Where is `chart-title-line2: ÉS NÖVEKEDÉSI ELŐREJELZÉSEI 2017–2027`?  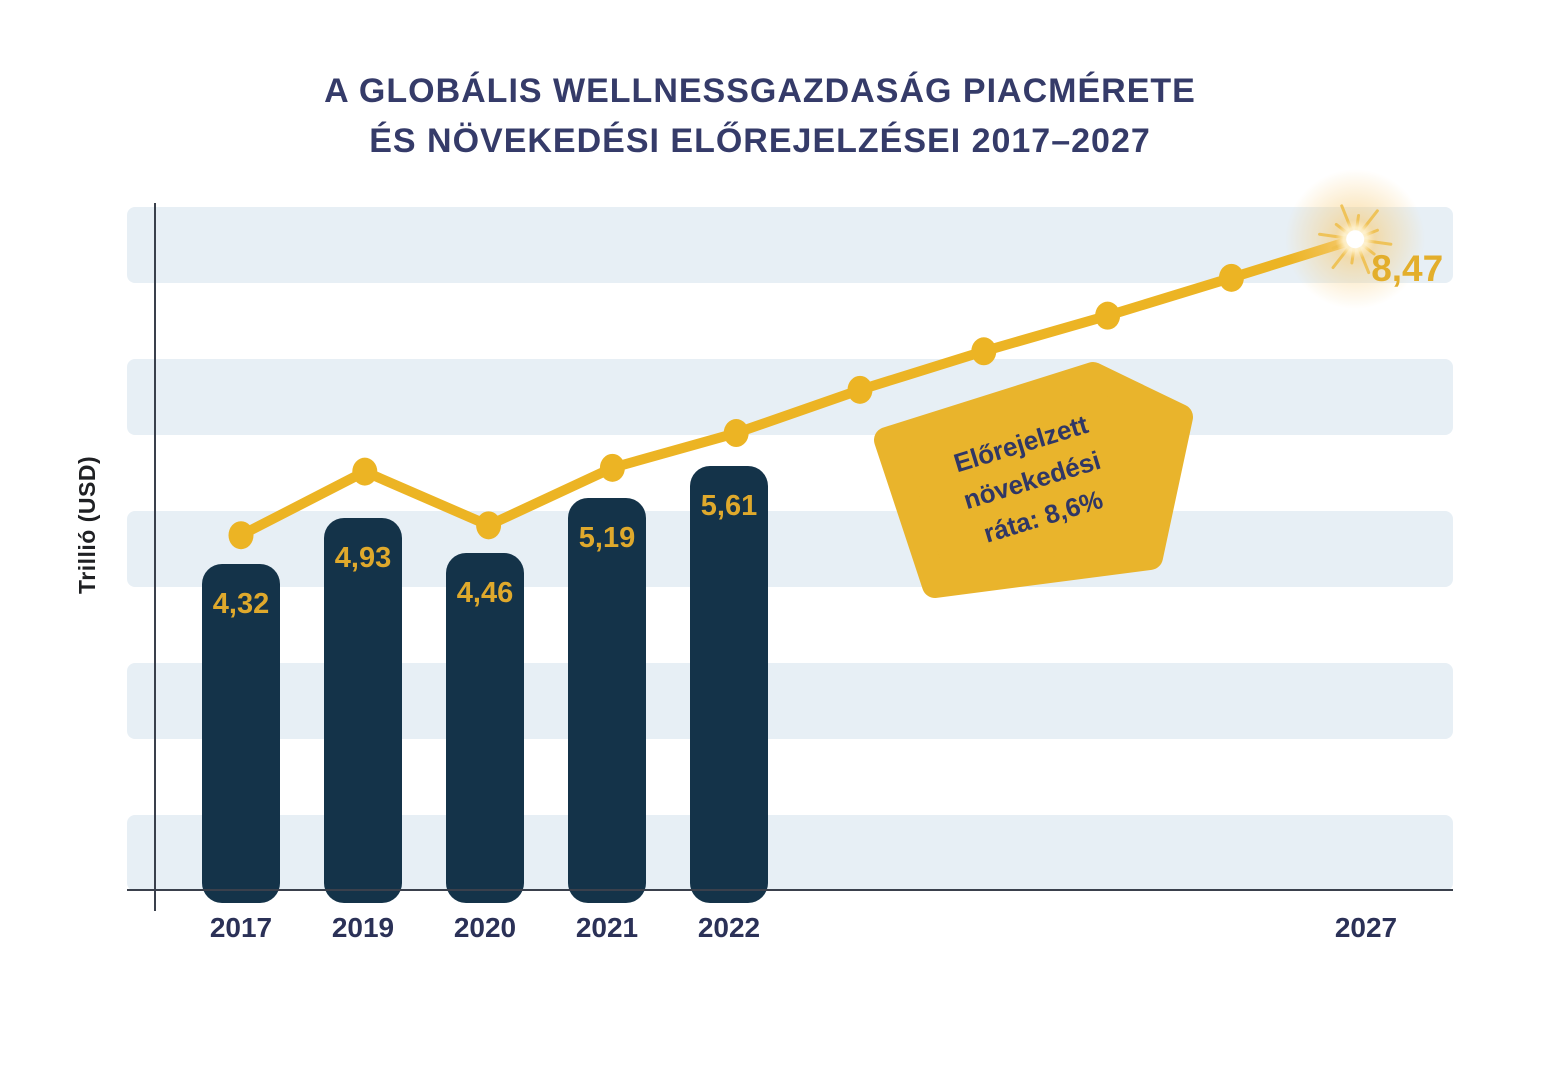
chart-title-line2: ÉS NÖVEKEDÉSI ELŐREJELZÉSEI 2017–2027 is located at coordinates (760, 141).